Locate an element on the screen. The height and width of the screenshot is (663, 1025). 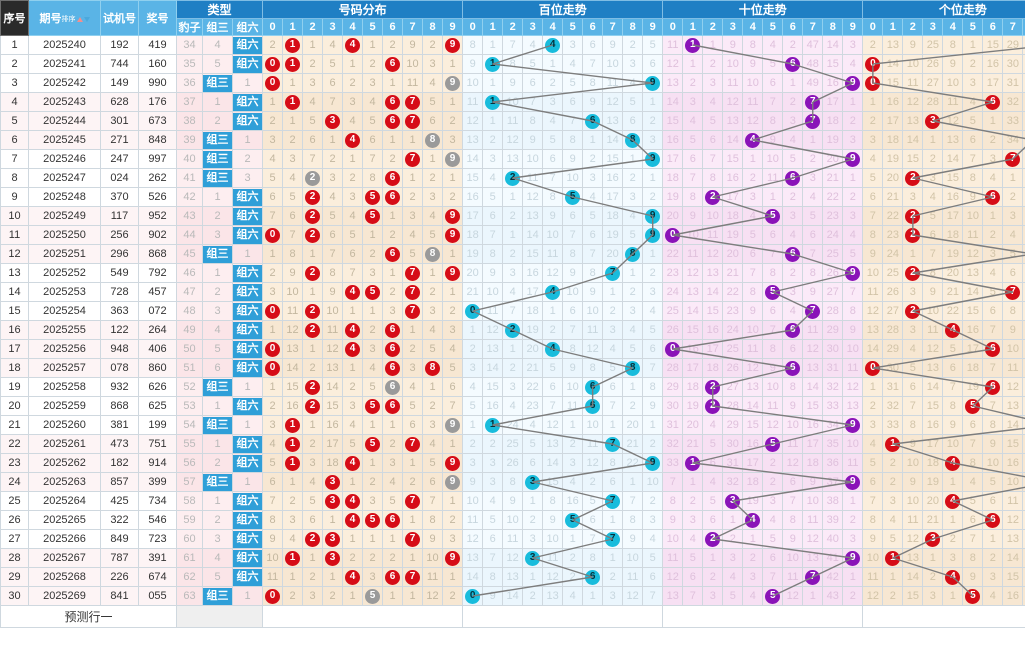
sort-control: 排序 is located at coordinates (76, 19).